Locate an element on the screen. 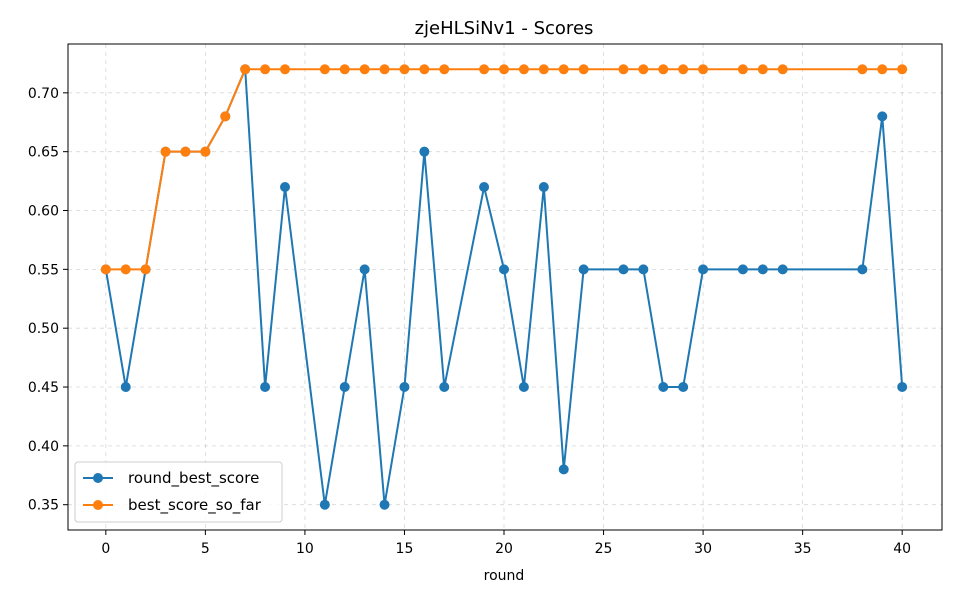 This screenshot has height=600, width=960. legend-label: best_score_so_far is located at coordinates (195, 505).